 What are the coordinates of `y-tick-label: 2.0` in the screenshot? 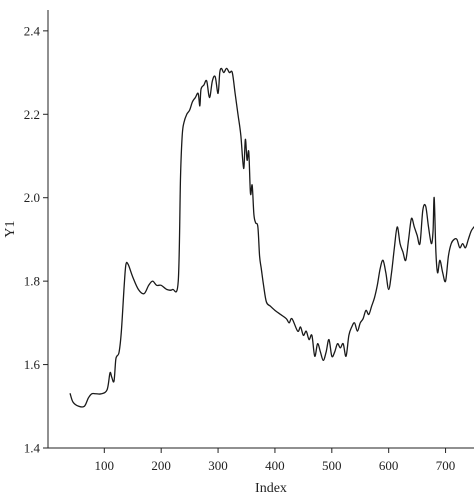 It's located at (32, 197).